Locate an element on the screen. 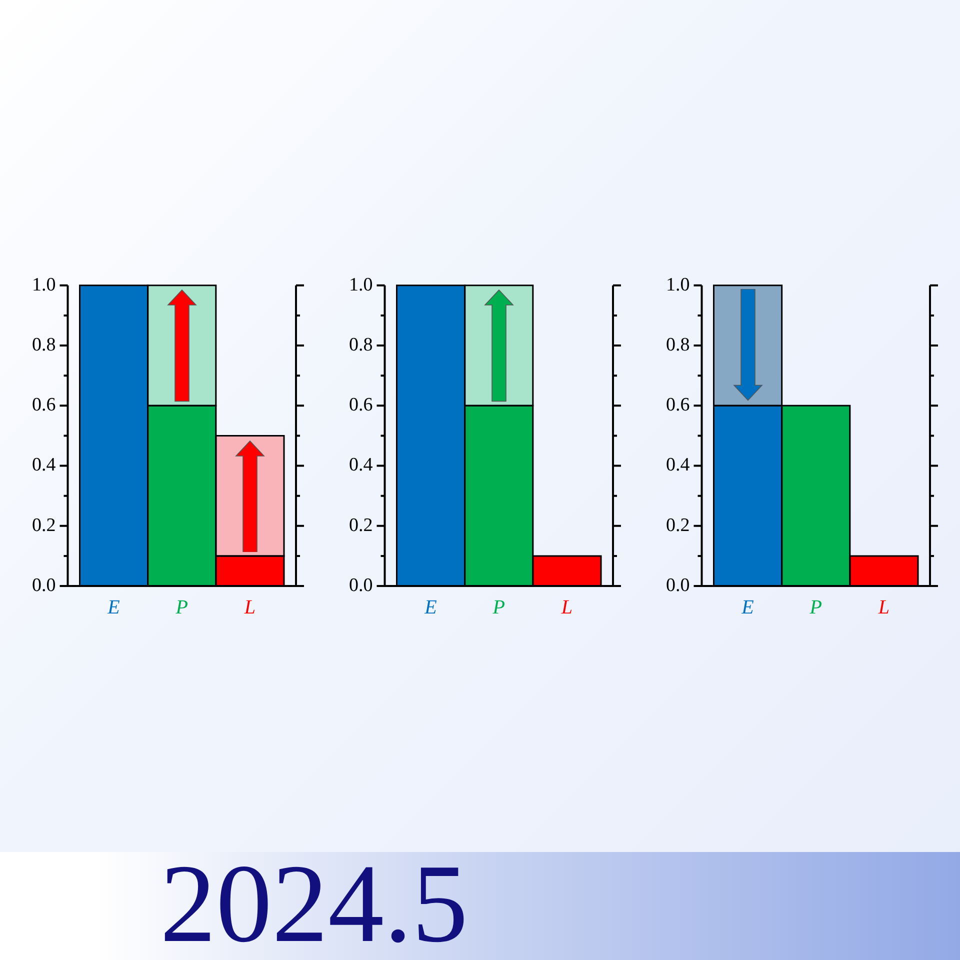  text: 2024.5 is located at coordinates (314, 901).